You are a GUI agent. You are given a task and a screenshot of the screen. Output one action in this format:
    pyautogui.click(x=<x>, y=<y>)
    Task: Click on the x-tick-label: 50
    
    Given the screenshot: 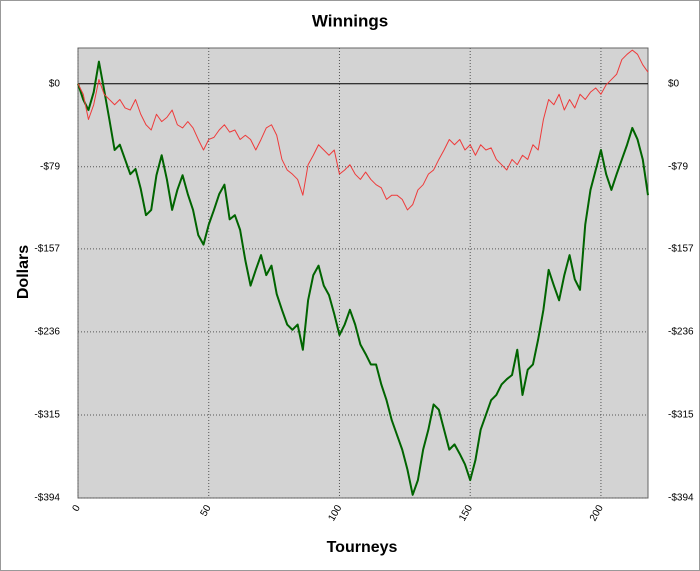 What is the action you would take?
    pyautogui.click(x=206, y=511)
    